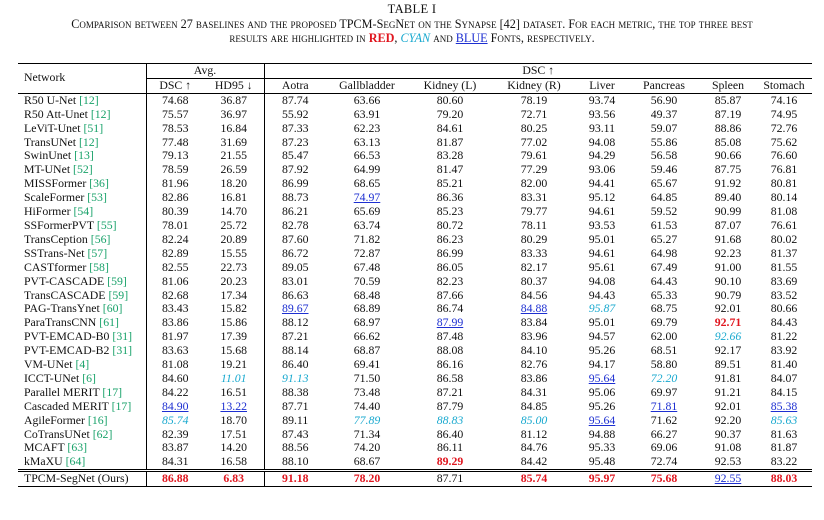 The image size is (824, 520). Describe the element at coordinates (100, 238) in the screenshot. I see `citation-link: [56]` at that location.